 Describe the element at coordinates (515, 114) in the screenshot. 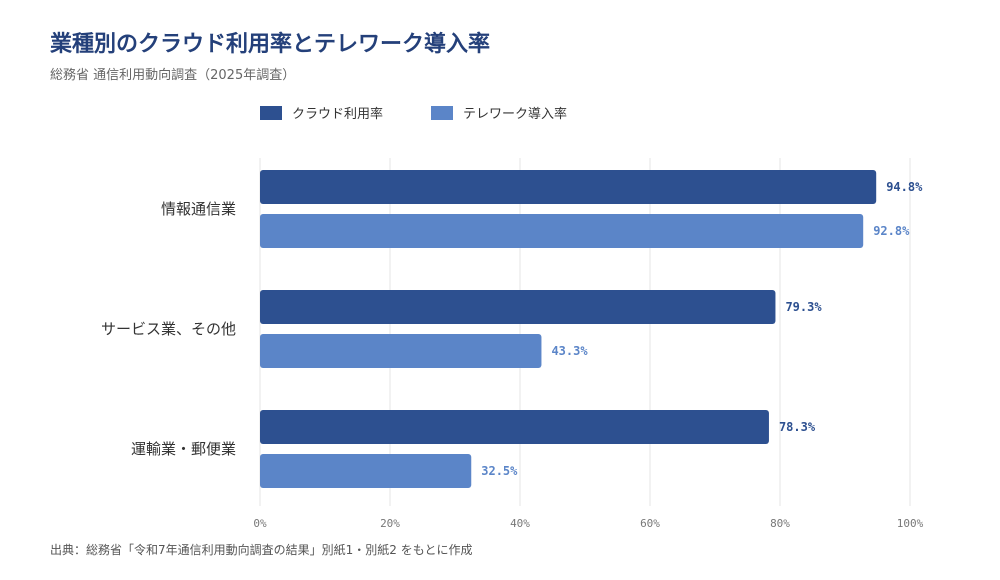

I see `legend-label-telework: テレワーク導入率` at that location.